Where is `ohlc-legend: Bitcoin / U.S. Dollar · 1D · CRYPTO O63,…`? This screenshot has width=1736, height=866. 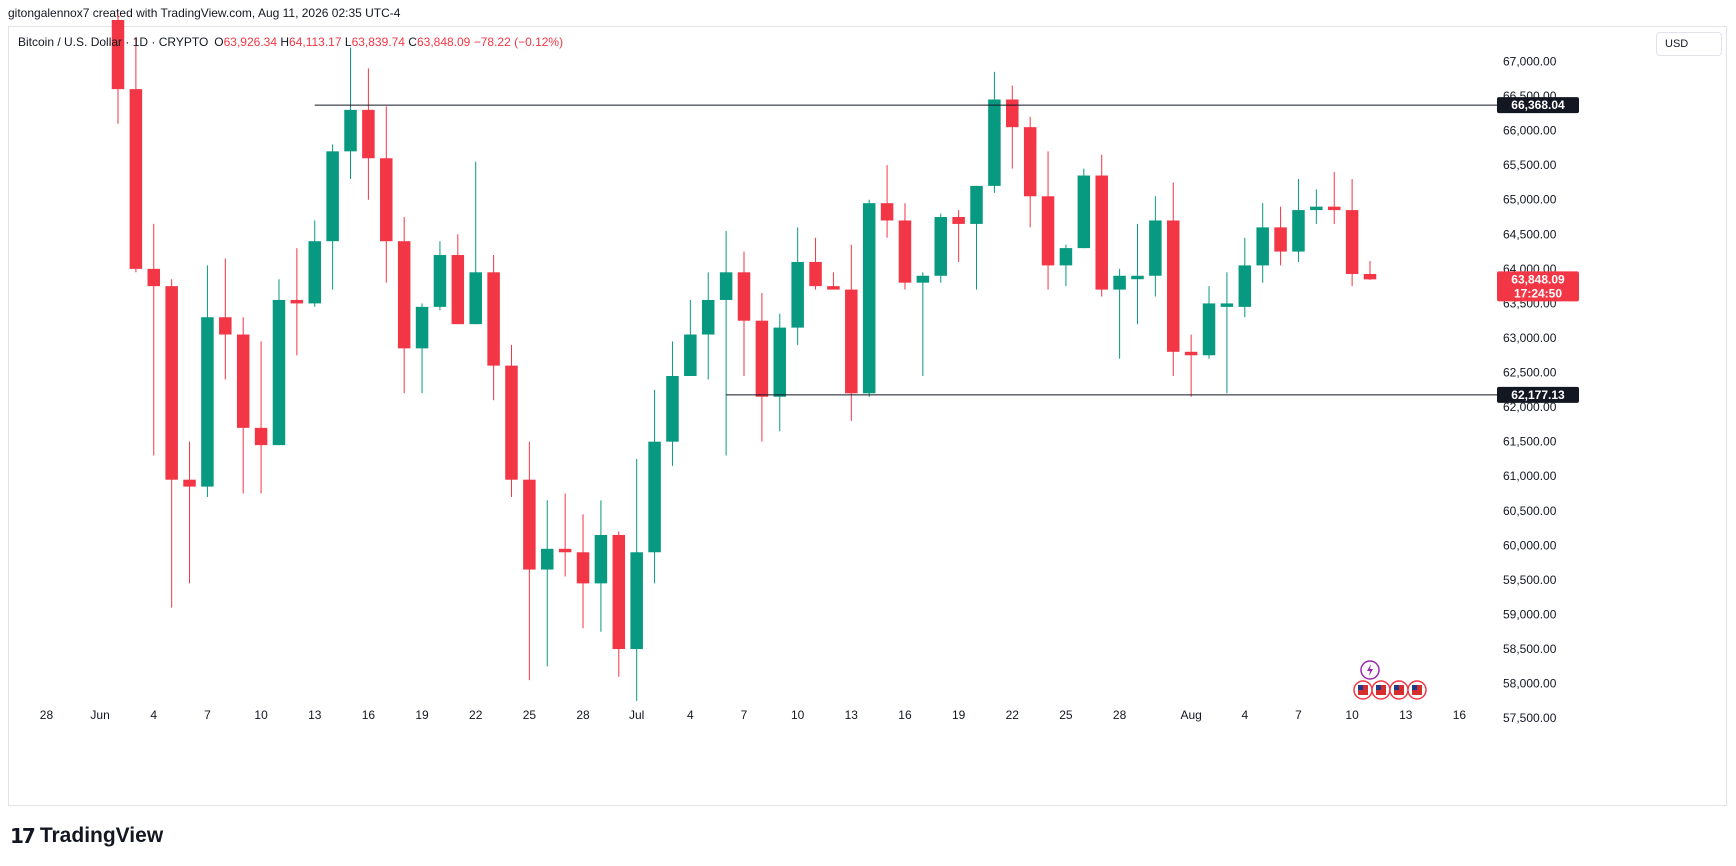
ohlc-legend: Bitcoin / U.S. Dollar · 1D · CRYPTO O63,… is located at coordinates (290, 42).